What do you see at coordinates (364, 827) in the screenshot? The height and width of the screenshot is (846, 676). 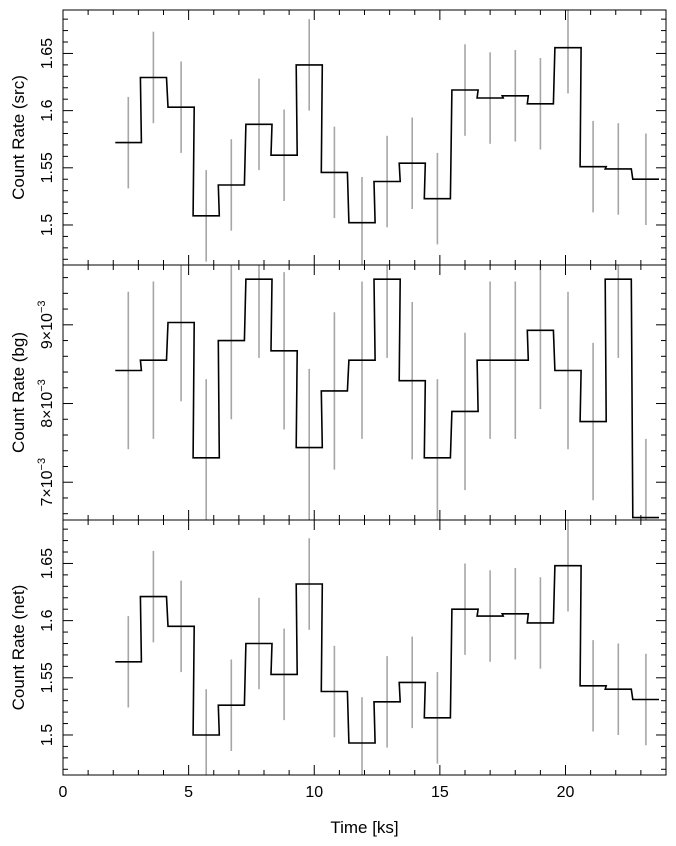 I see `x-axis-label: Time [ks]` at bounding box center [364, 827].